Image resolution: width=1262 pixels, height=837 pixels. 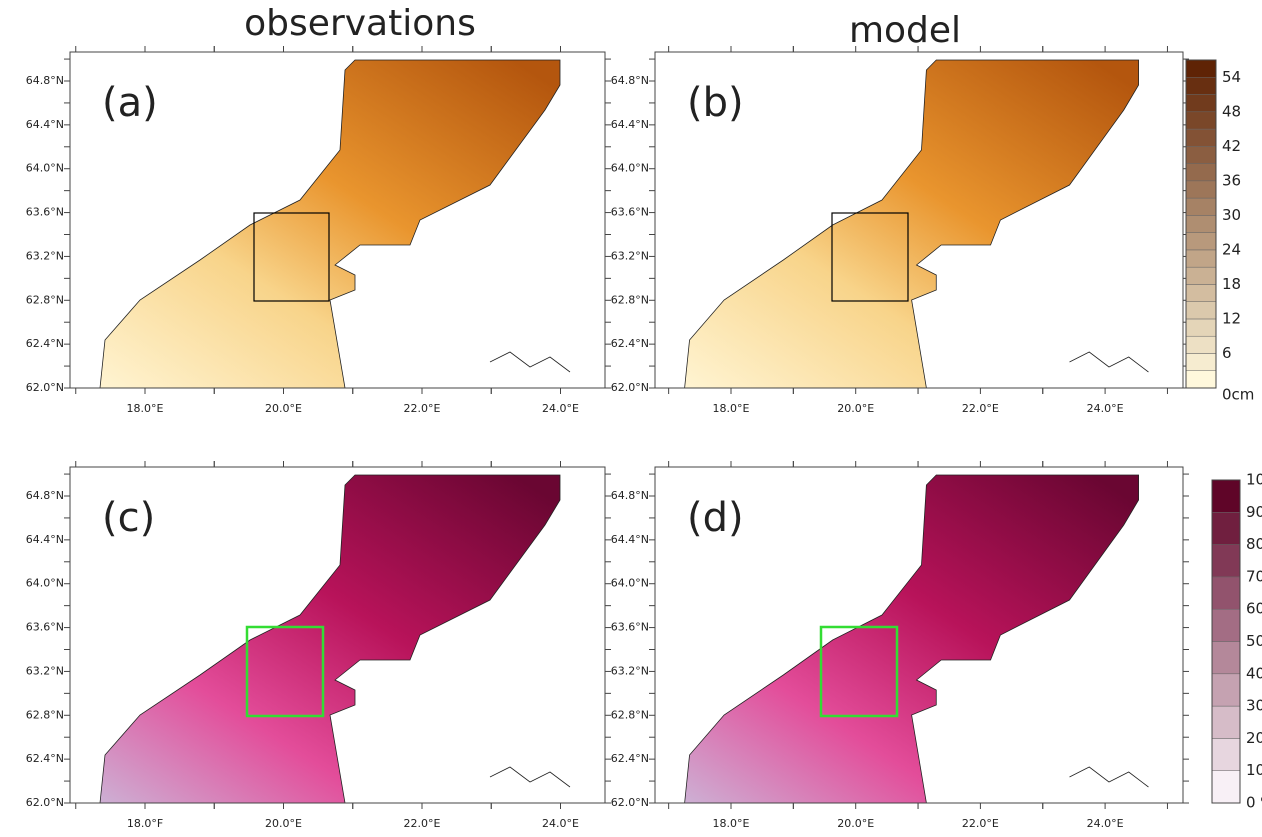 What do you see at coordinates (715, 518) in the screenshot?
I see `panel-label: (d)` at bounding box center [715, 518].